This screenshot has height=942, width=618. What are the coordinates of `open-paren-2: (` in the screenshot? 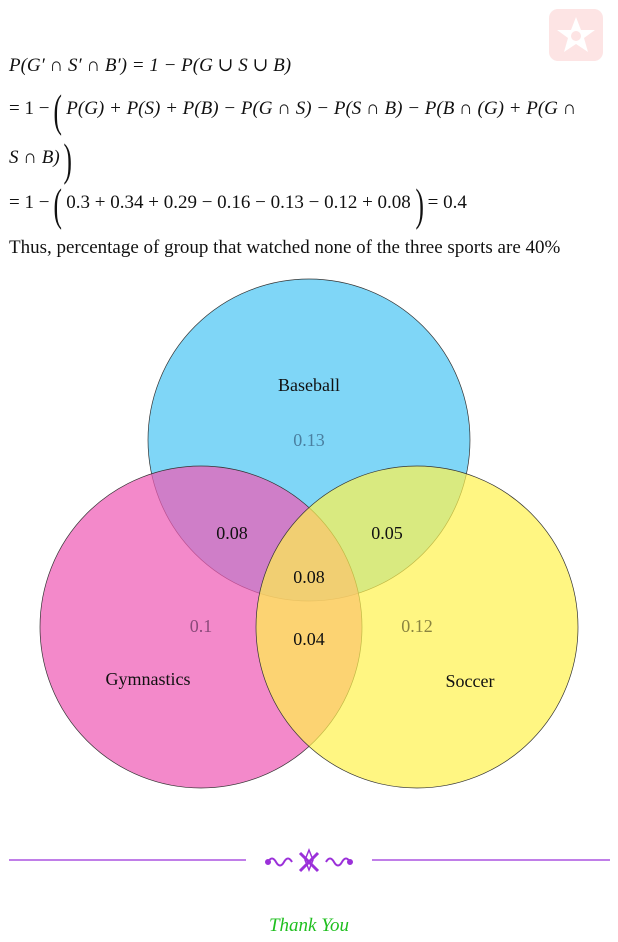 It's located at (58, 204).